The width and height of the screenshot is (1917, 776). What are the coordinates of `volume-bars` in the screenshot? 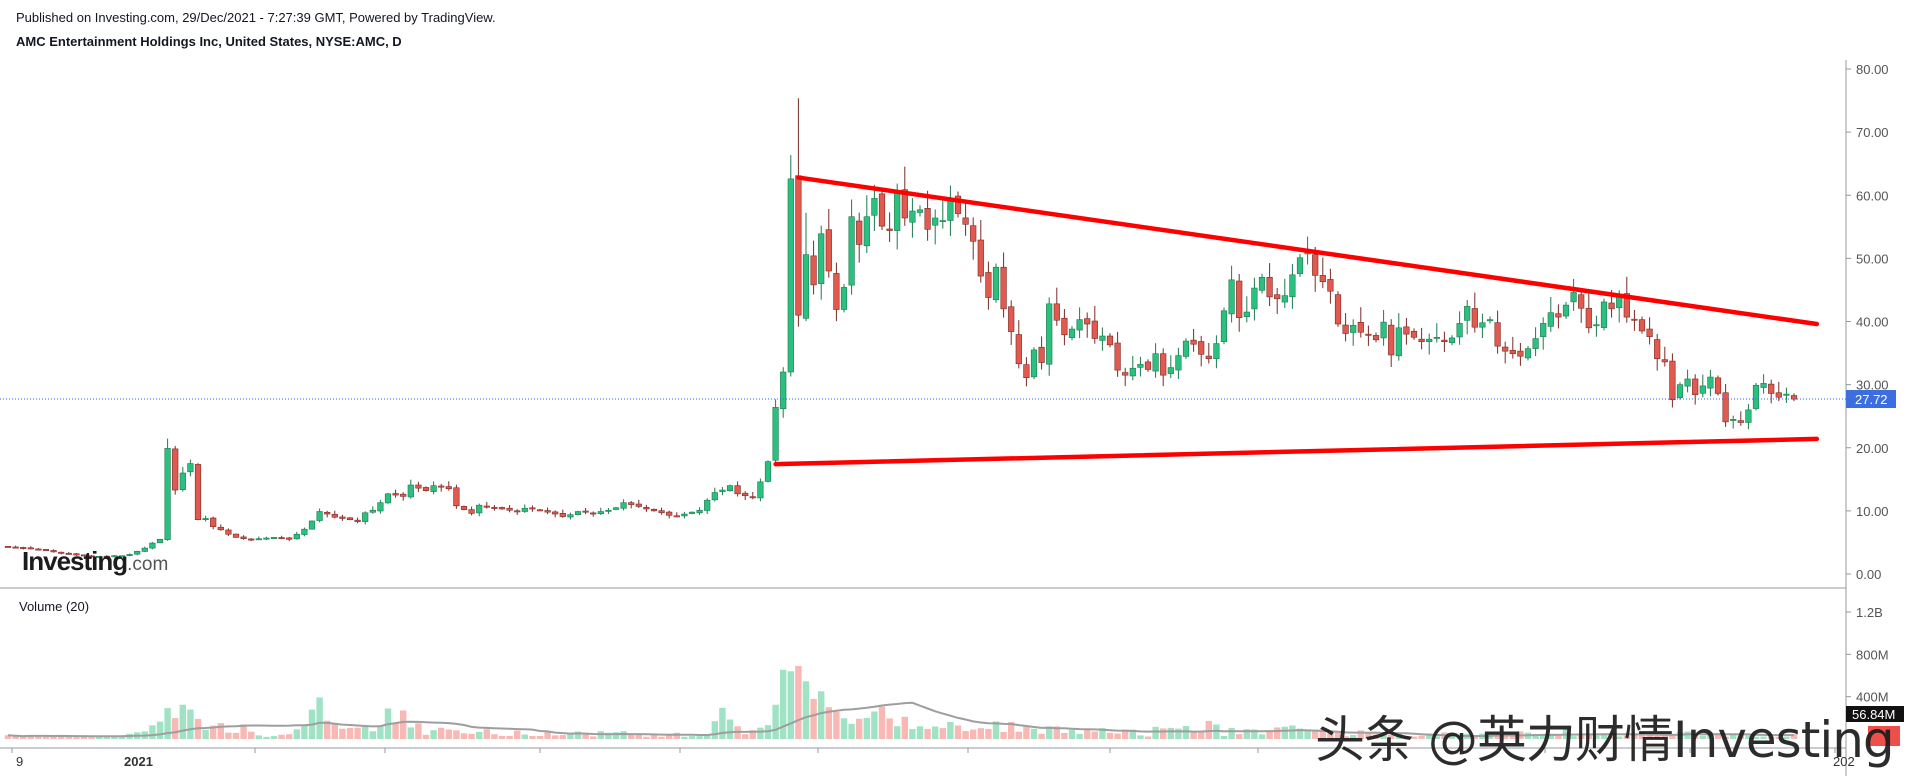 It's located at (901, 702).